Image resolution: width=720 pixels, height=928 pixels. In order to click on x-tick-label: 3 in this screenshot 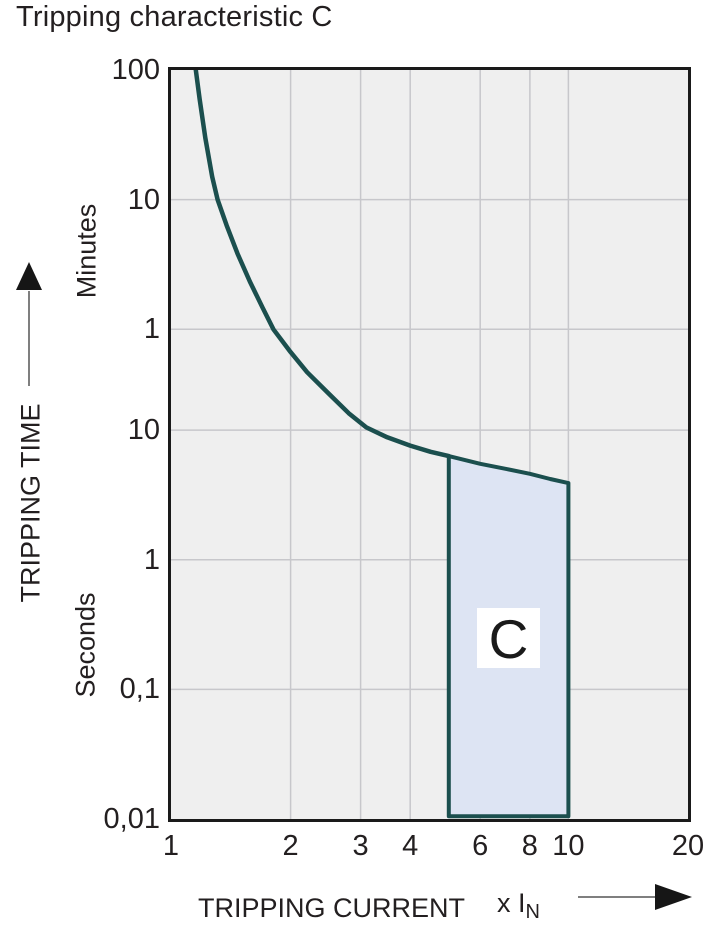, I will do `click(360, 846)`.